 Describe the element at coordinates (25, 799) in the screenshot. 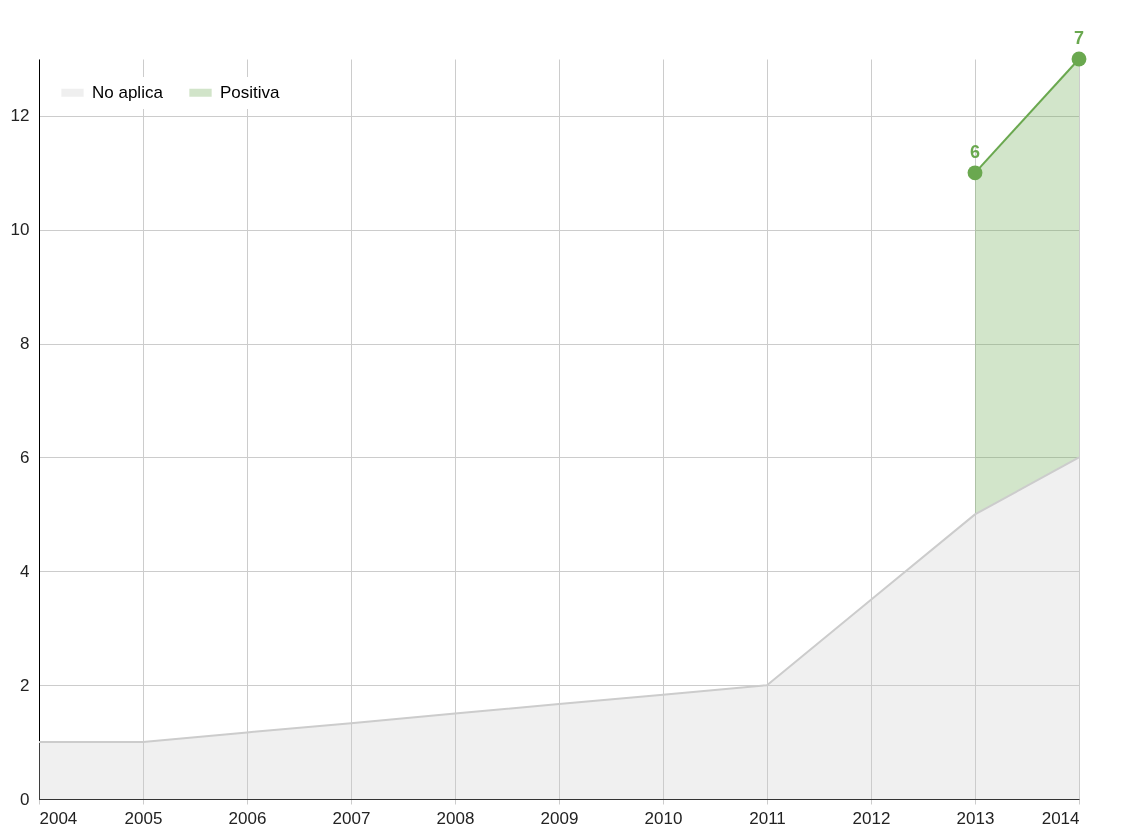

I see `y-tick-label: 0` at that location.